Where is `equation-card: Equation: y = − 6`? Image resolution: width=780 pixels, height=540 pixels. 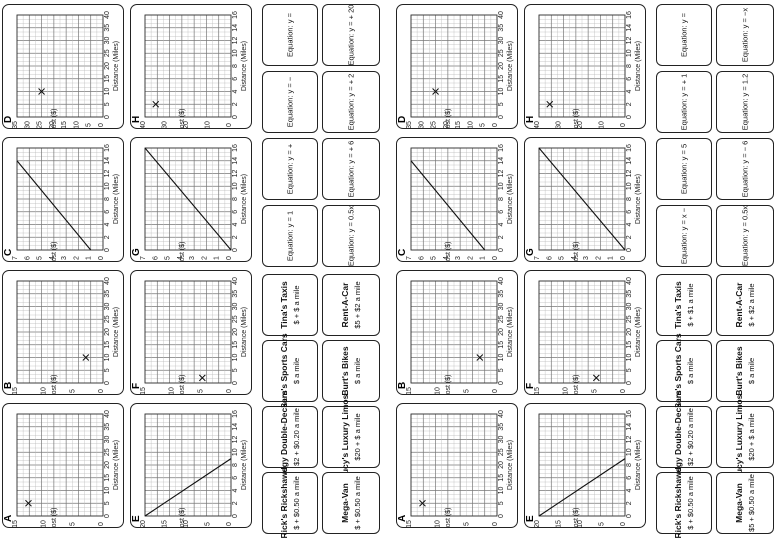
equation-card: Equation: y = − 6 is located at coordinates (745, 169).